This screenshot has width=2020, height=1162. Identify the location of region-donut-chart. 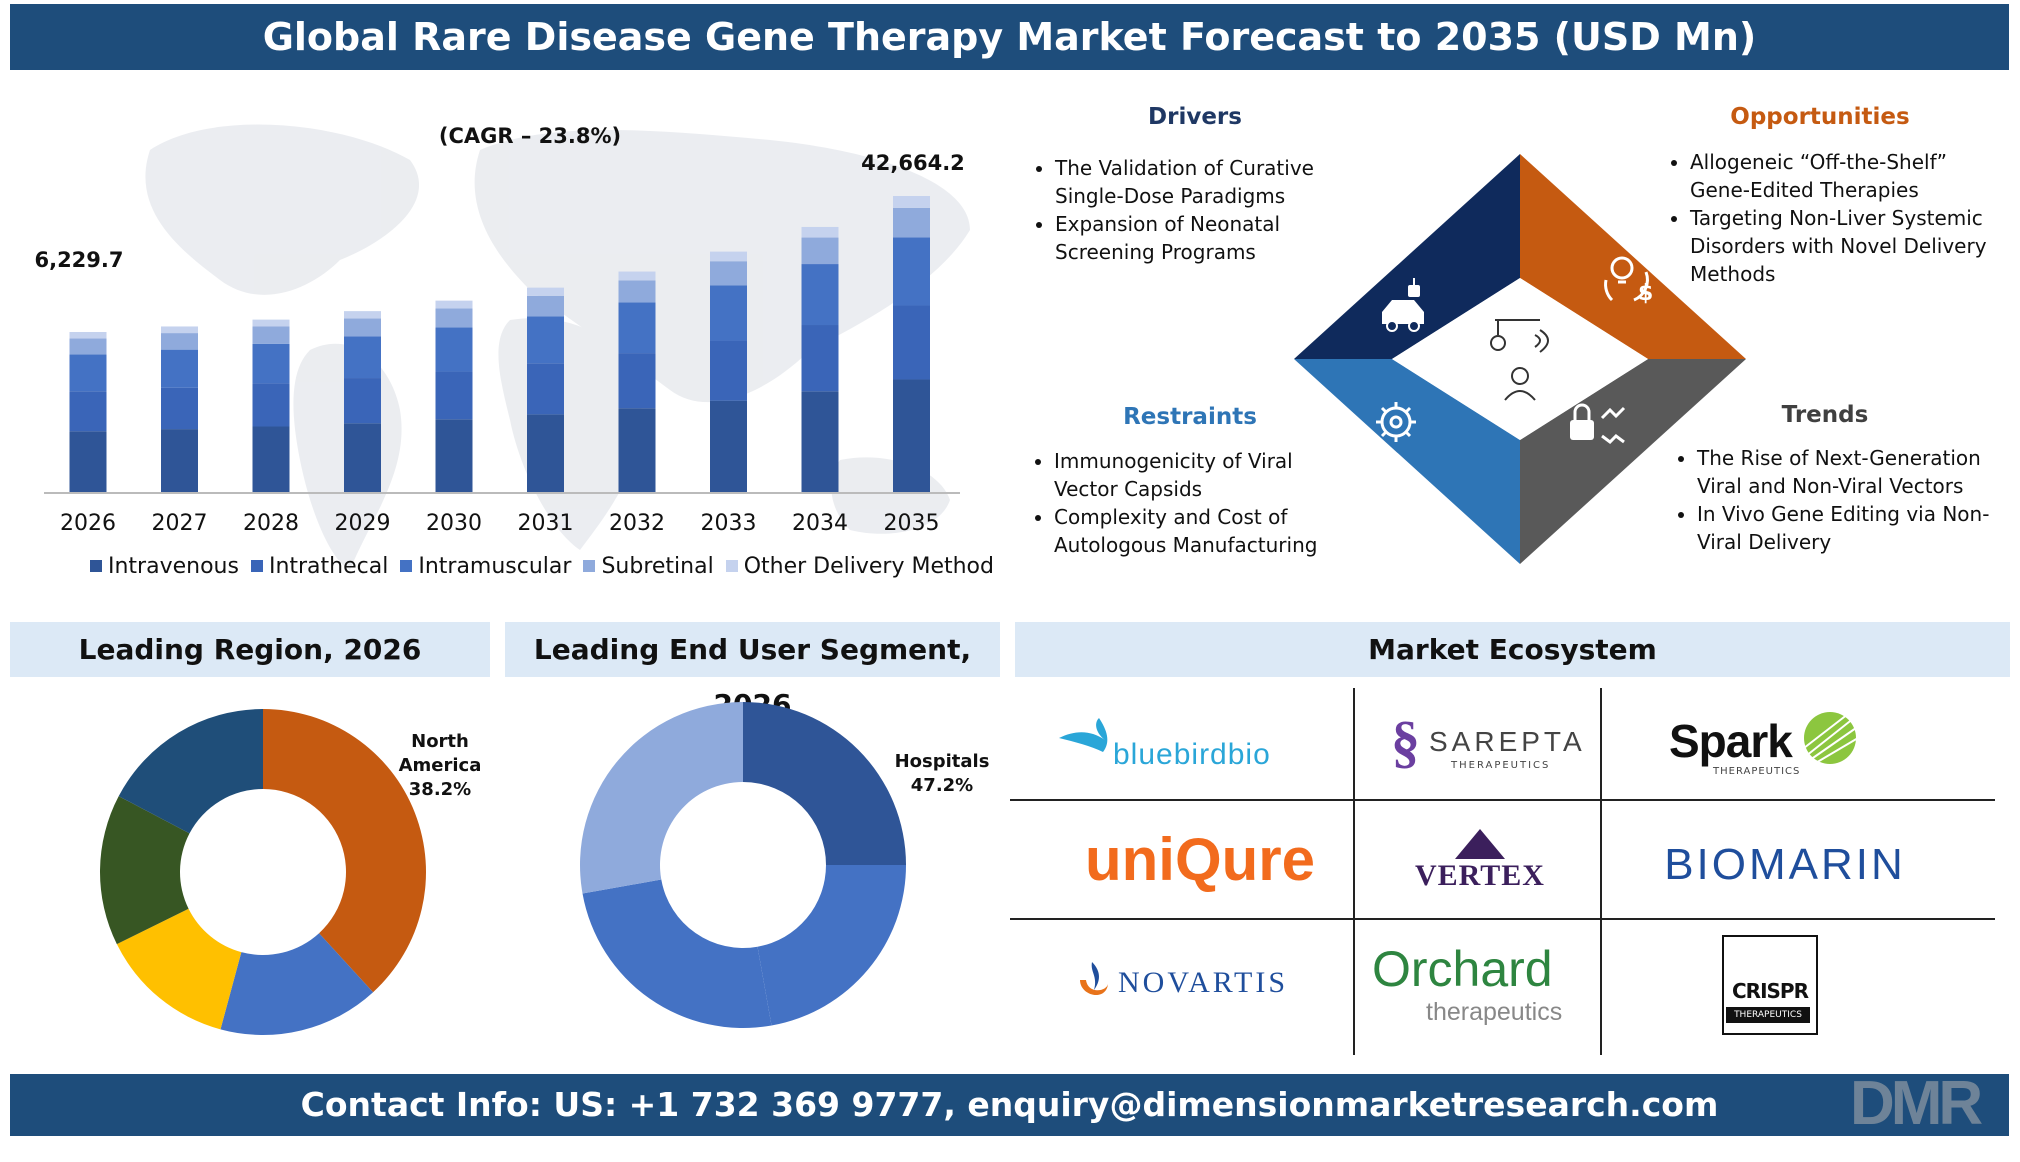
(263, 872).